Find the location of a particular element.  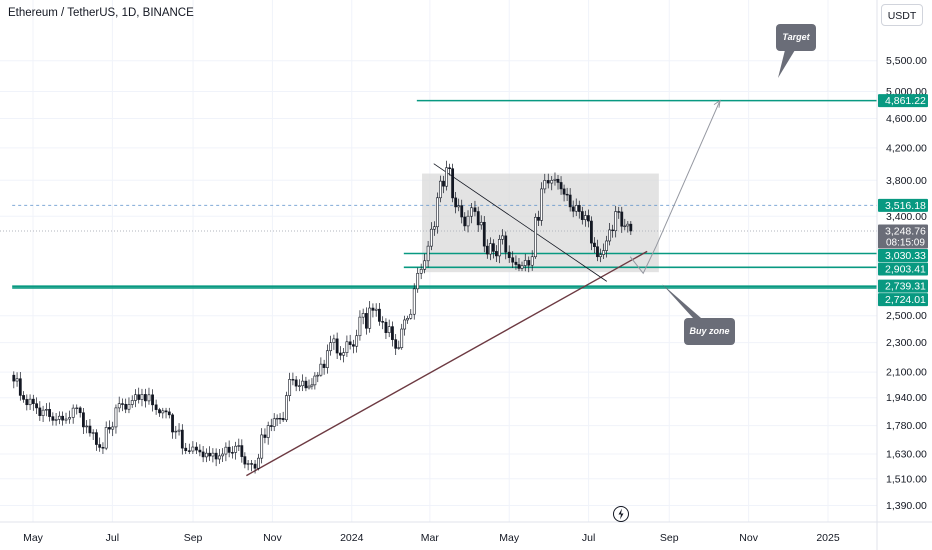

y-tick-label: 1,940.00 is located at coordinates (906, 398).